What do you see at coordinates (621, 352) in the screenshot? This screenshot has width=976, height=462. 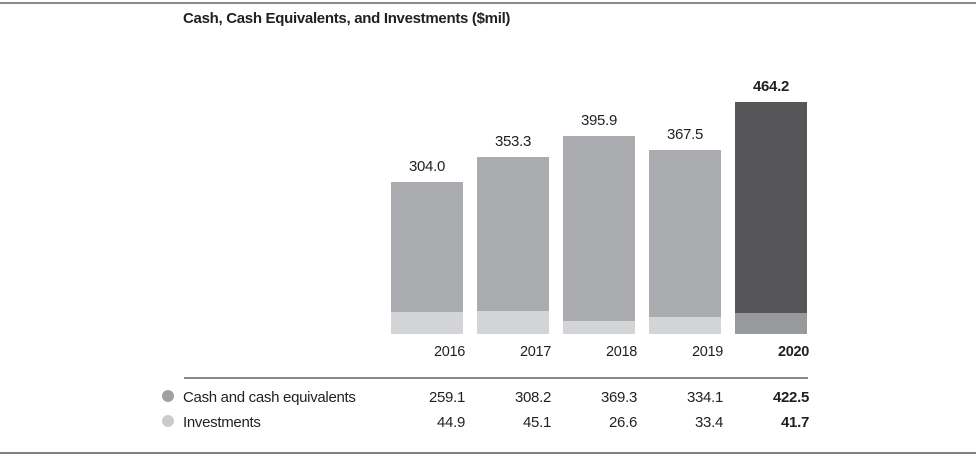 I see `x-axis-label-2018: 2018` at bounding box center [621, 352].